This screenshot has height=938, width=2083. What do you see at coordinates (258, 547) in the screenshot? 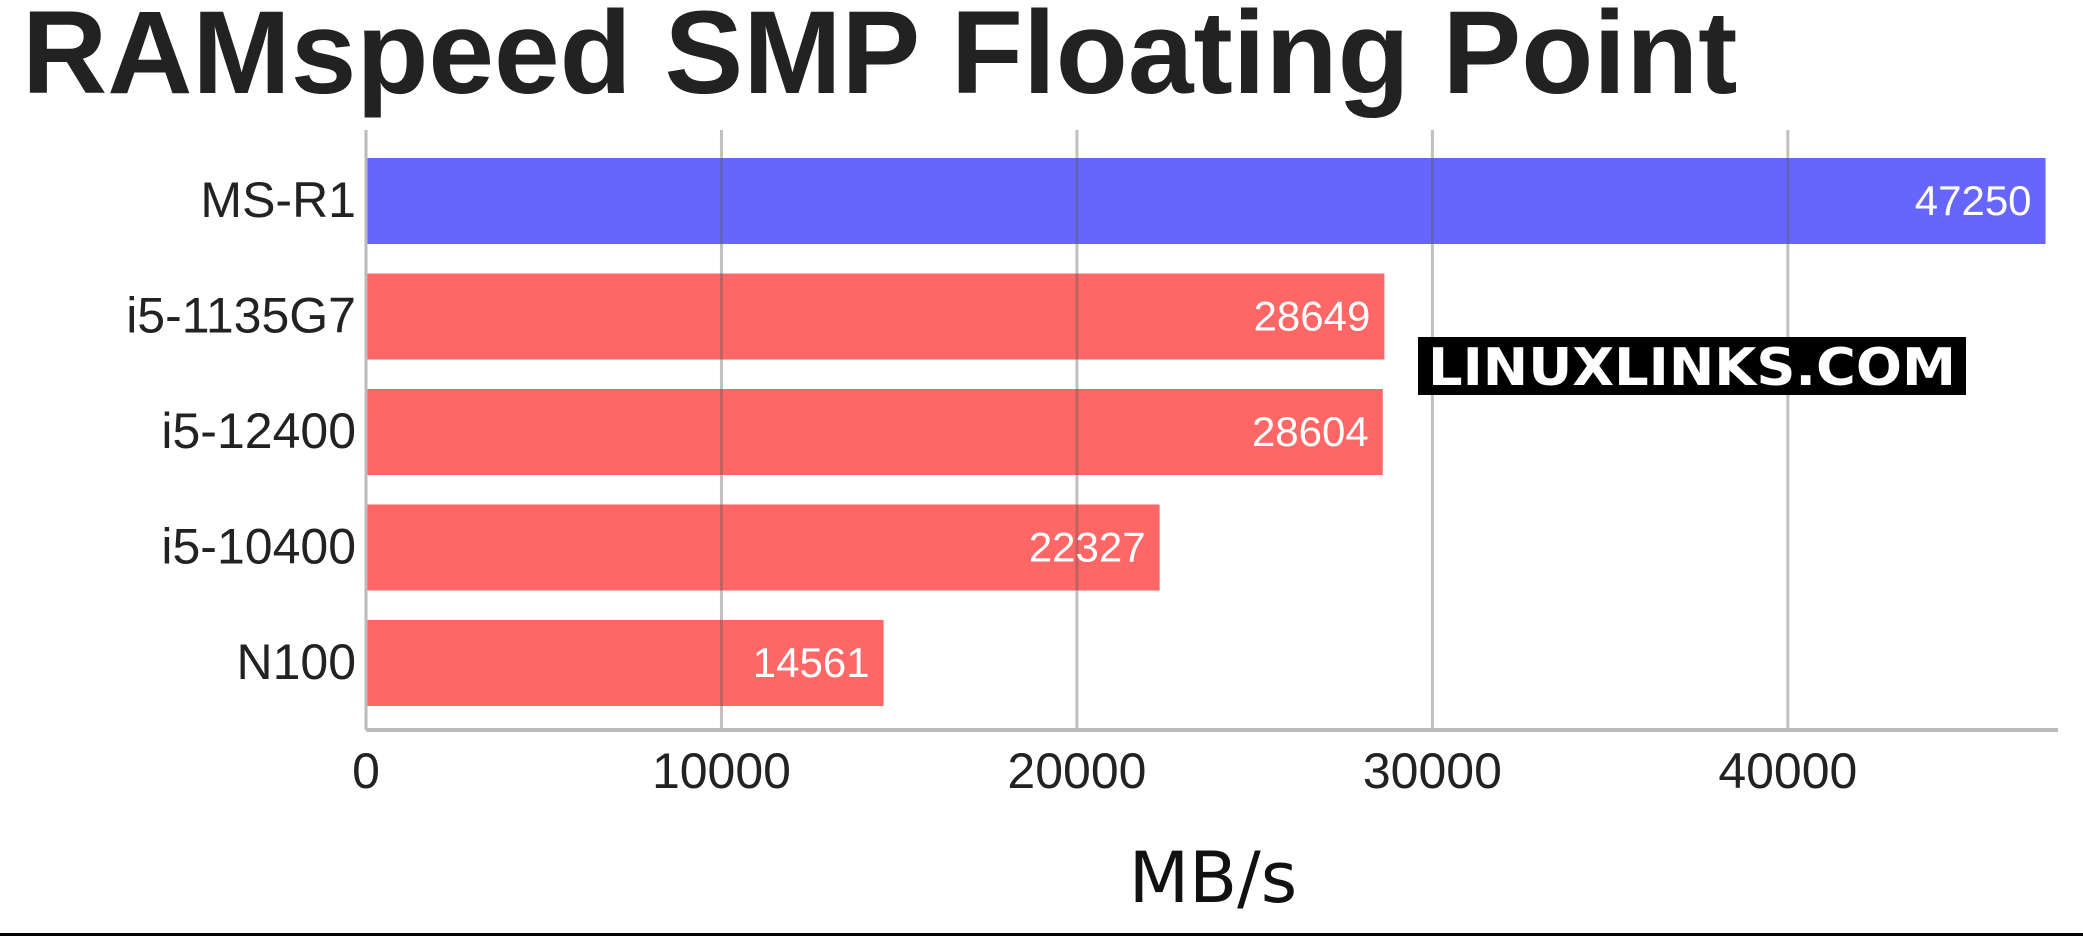
I see `category-label: i5-10400` at bounding box center [258, 547].